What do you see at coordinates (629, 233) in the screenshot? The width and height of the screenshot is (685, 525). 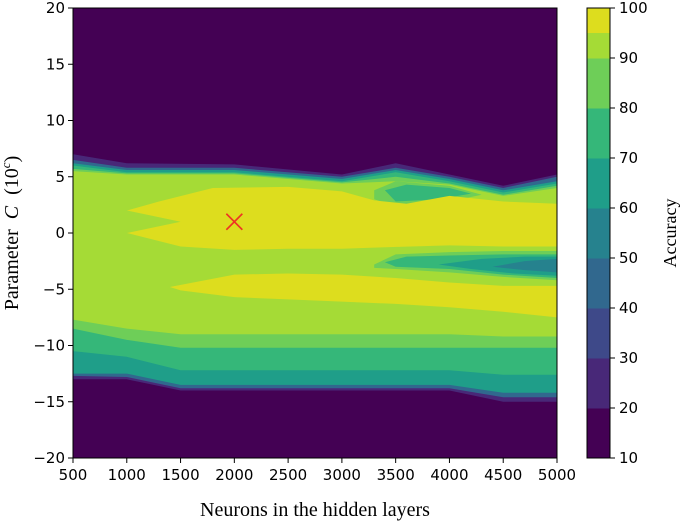 I see `colorbar-ticks: 10 20 30 40 50 60 70 80 90 100` at bounding box center [629, 233].